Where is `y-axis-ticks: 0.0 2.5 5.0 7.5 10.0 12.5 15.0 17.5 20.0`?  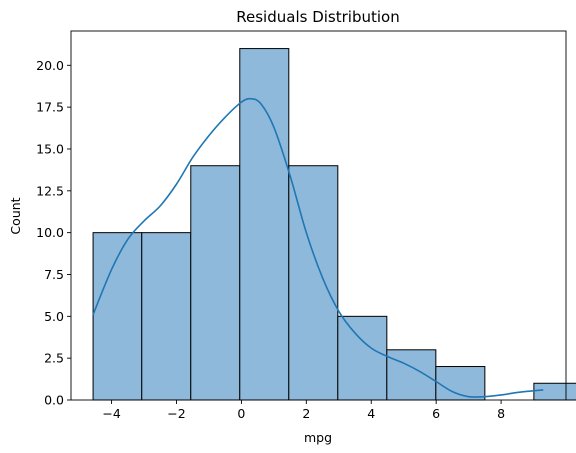 y-axis-ticks: 0.0 2.5 5.0 7.5 10.0 12.5 15.0 17.5 20.0 is located at coordinates (53, 233).